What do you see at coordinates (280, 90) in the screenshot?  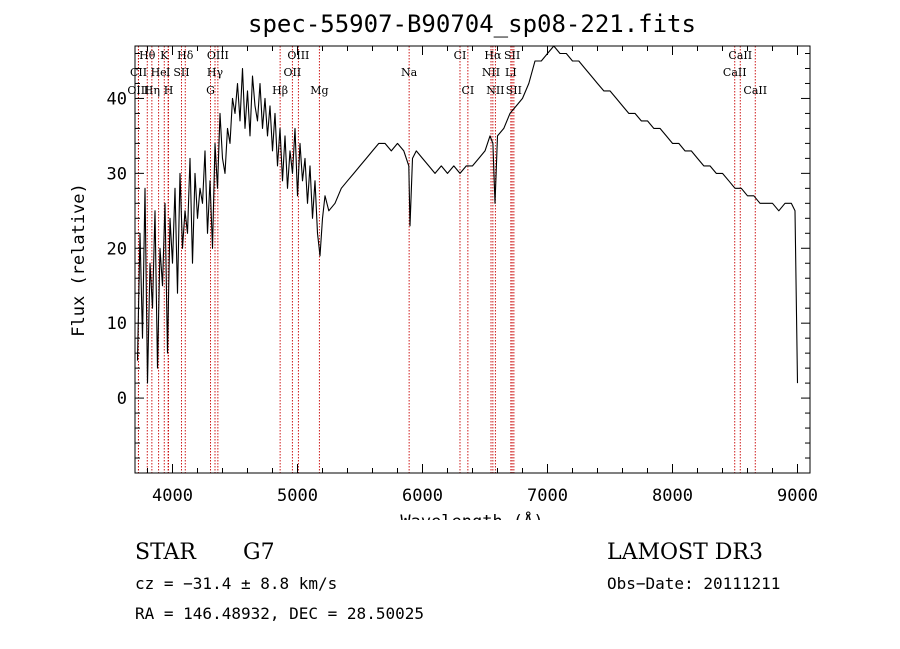 I see `spectral-line-label: Hβ` at bounding box center [280, 90].